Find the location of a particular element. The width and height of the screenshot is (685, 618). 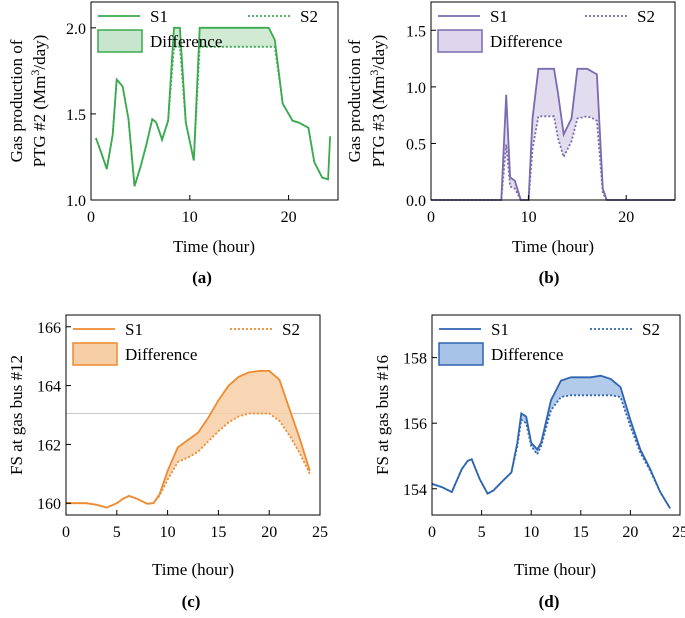

y-tick-label: 162 is located at coordinates (49, 445).